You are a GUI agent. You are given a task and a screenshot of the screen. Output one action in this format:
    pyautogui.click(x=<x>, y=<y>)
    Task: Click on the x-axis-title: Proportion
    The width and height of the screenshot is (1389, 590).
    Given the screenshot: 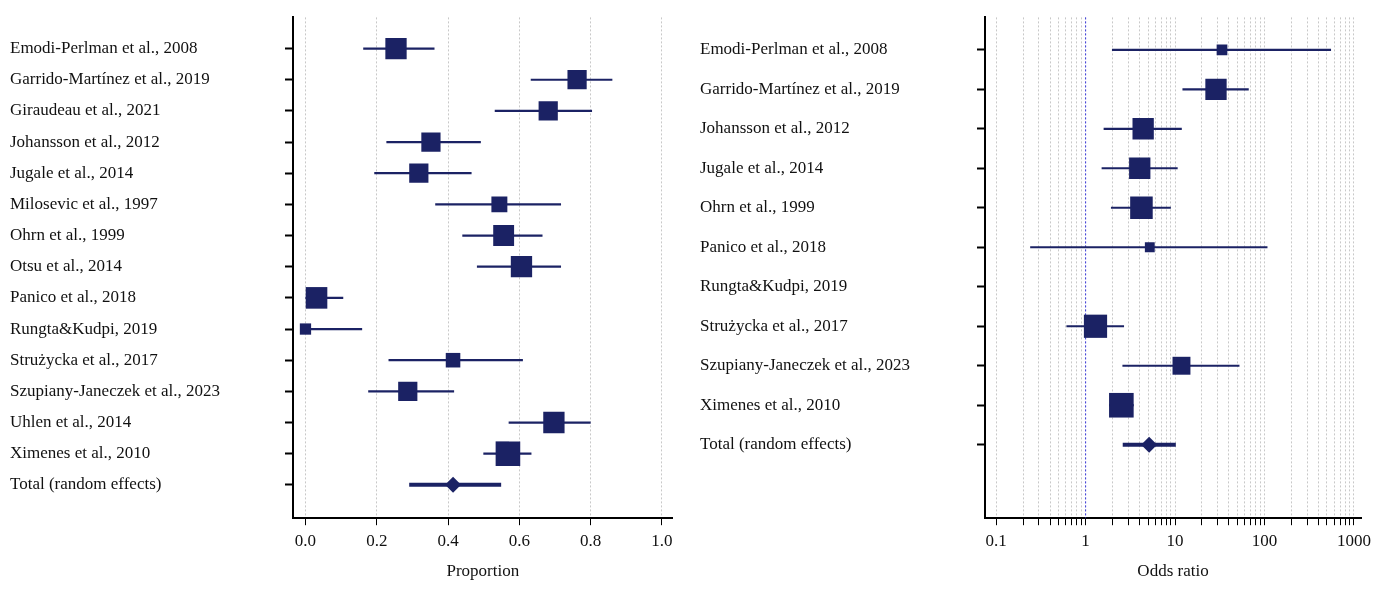 What is the action you would take?
    pyautogui.click(x=483, y=571)
    